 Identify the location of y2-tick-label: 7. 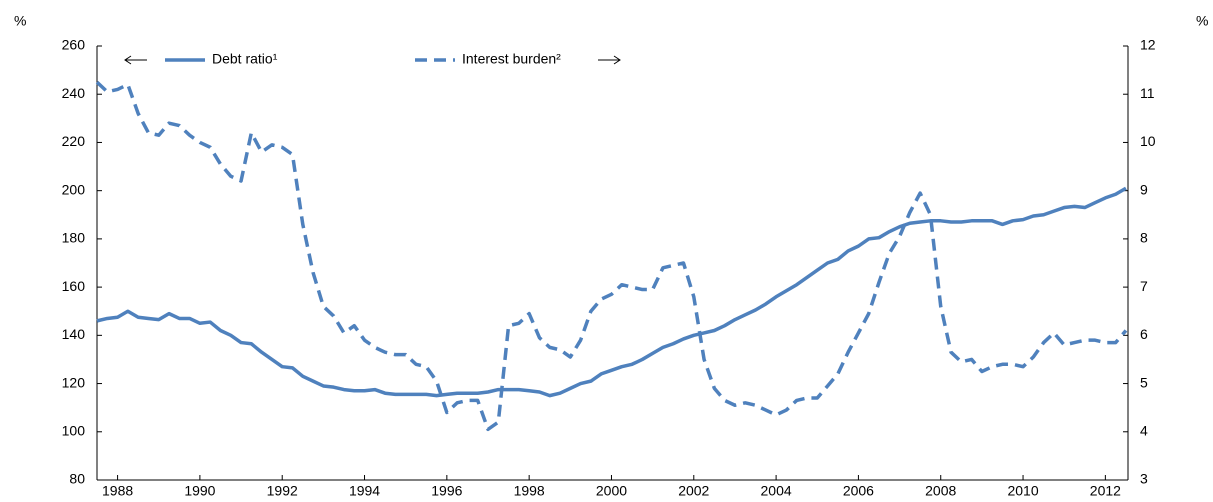
(1144, 286).